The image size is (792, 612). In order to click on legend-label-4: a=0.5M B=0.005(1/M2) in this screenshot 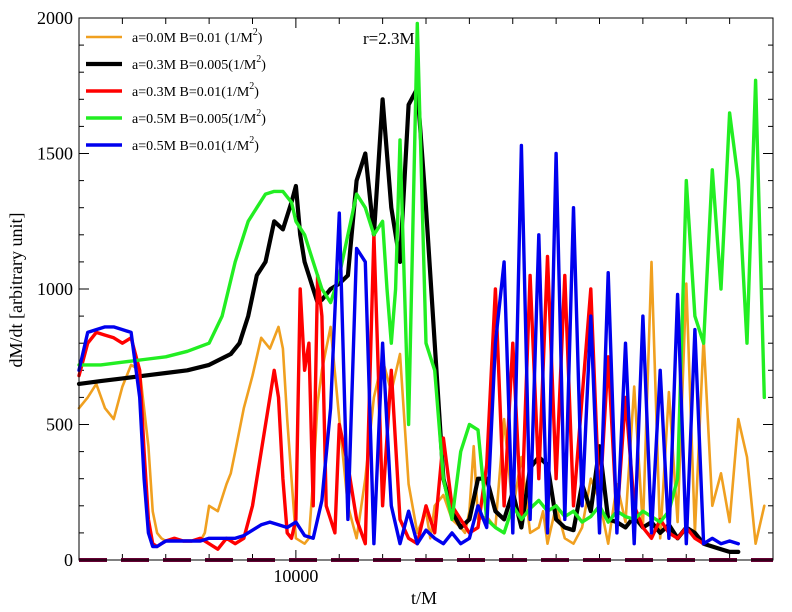, I will do `click(199, 117)`.